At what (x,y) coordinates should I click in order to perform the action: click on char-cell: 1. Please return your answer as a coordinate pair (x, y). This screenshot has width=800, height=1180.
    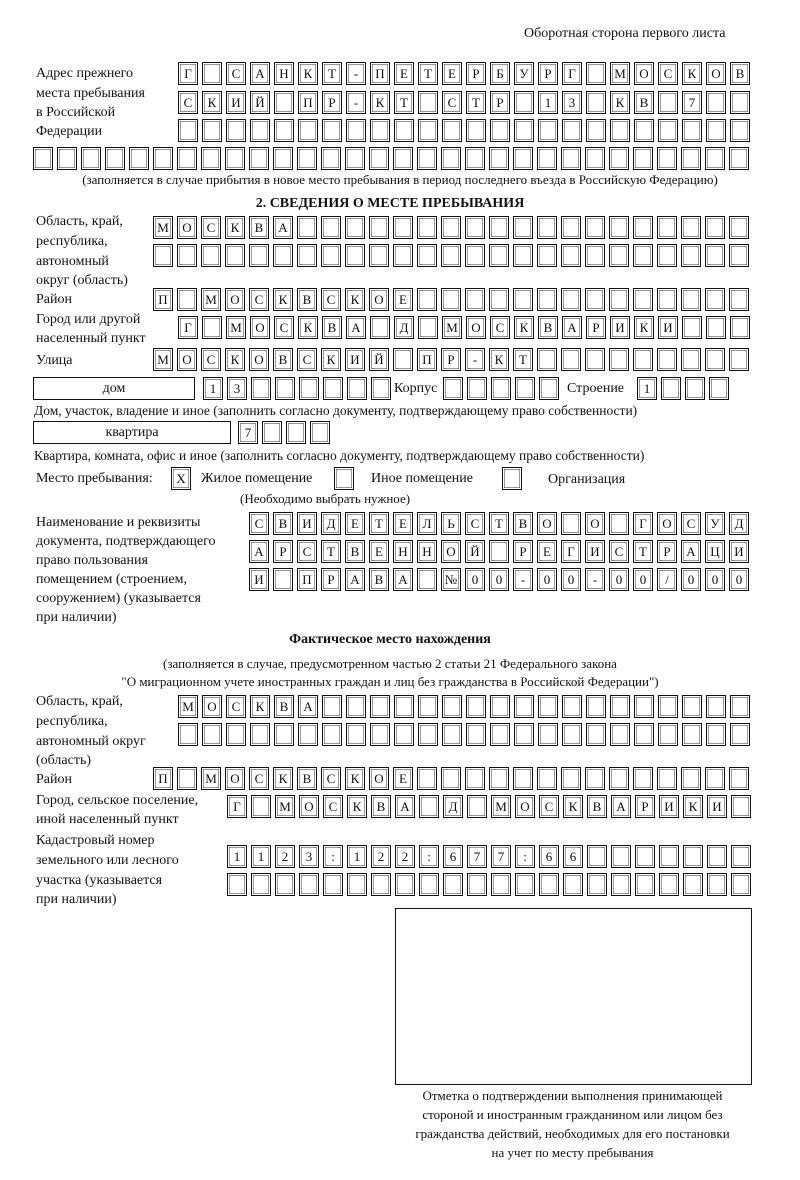
    Looking at the image, I should click on (213, 388).